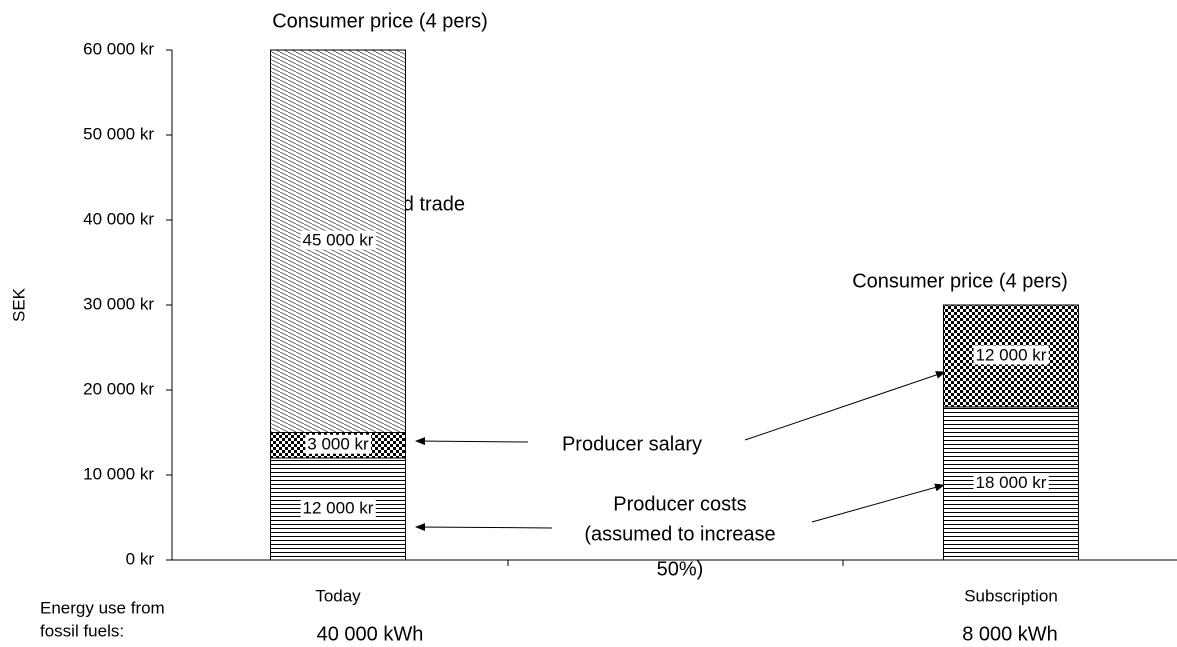 The image size is (1177, 647). What do you see at coordinates (118, 218) in the screenshot?
I see `y-tick-label: 40 000 kr` at bounding box center [118, 218].